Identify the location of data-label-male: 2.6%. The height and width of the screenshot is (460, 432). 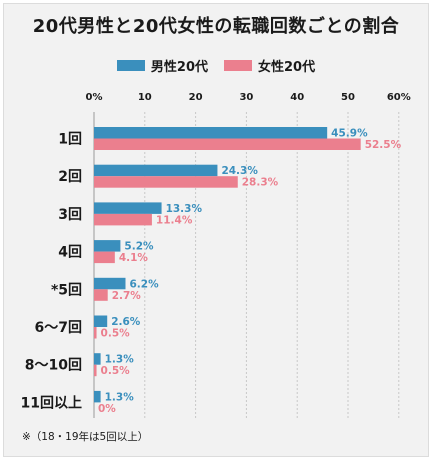
(126, 322).